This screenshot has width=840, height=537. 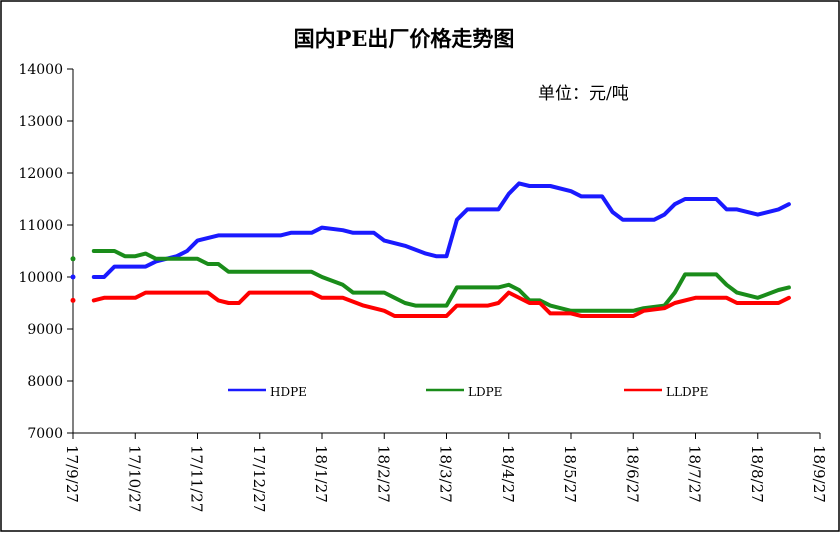 What do you see at coordinates (40, 278) in the screenshot?
I see `y-tick-label: 10000` at bounding box center [40, 278].